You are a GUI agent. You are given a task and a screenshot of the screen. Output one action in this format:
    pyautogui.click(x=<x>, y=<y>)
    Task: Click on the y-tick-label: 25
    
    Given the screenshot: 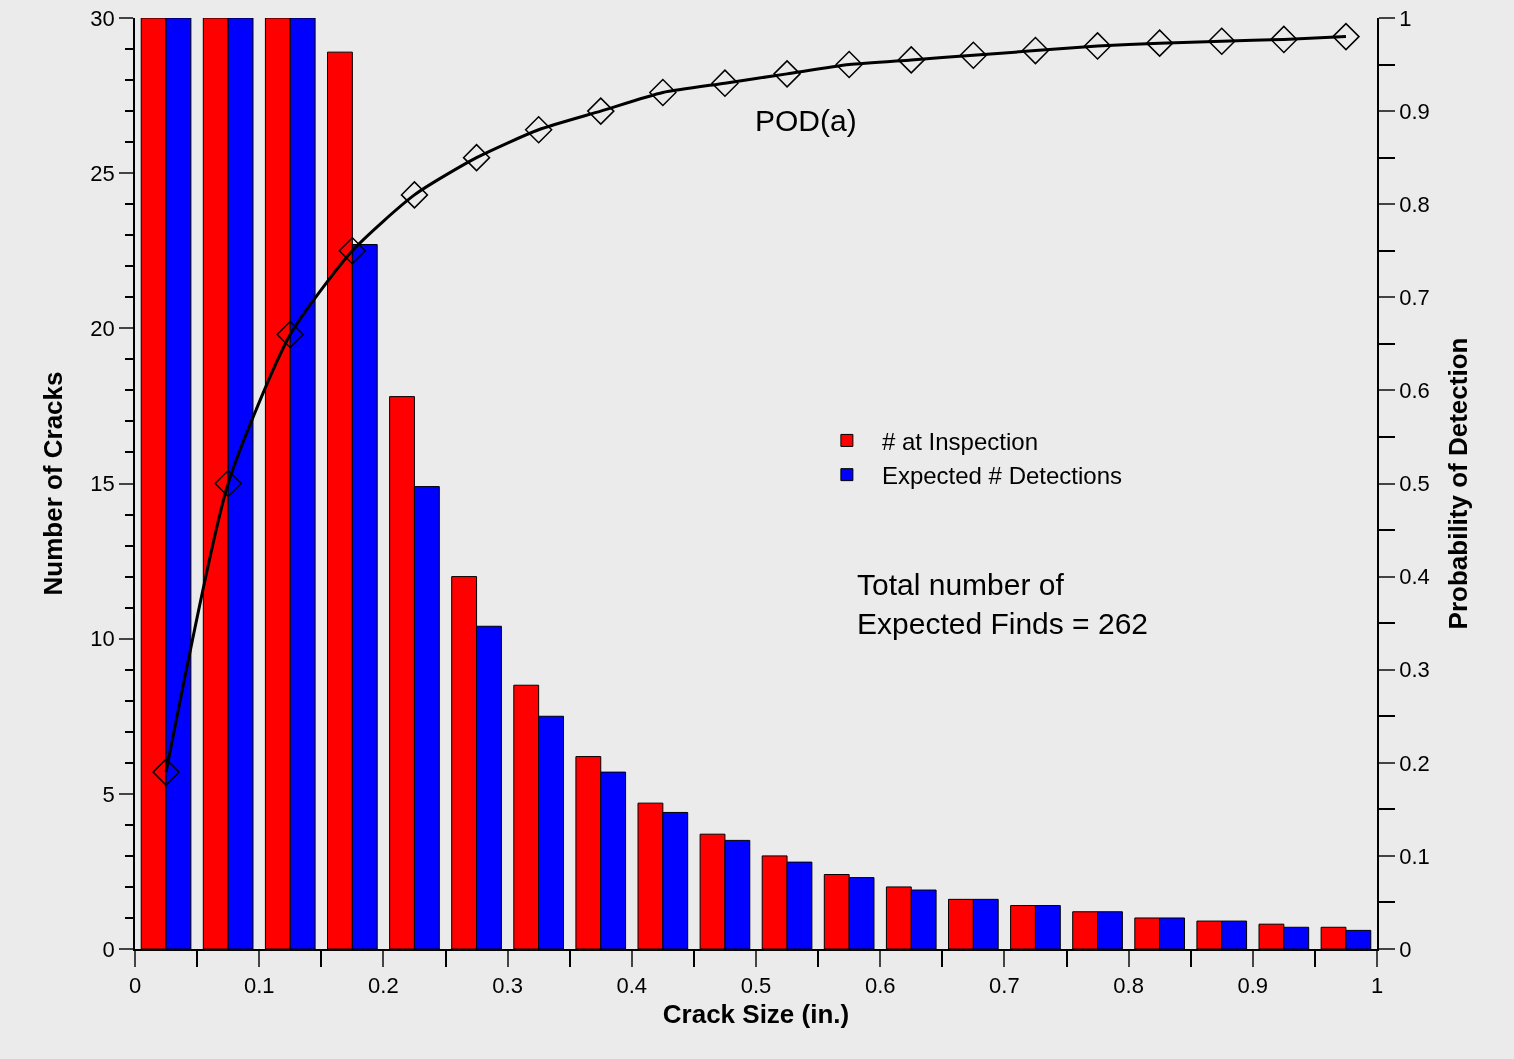 What is the action you would take?
    pyautogui.click(x=102, y=173)
    